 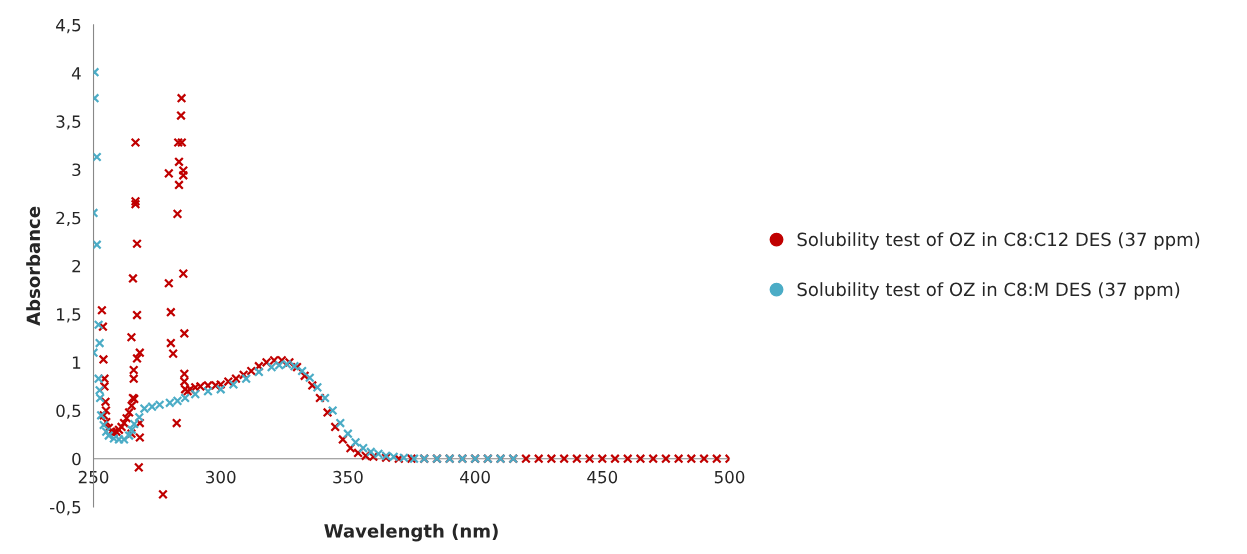 I want to click on y-tick-label: 2, so click(x=76, y=266).